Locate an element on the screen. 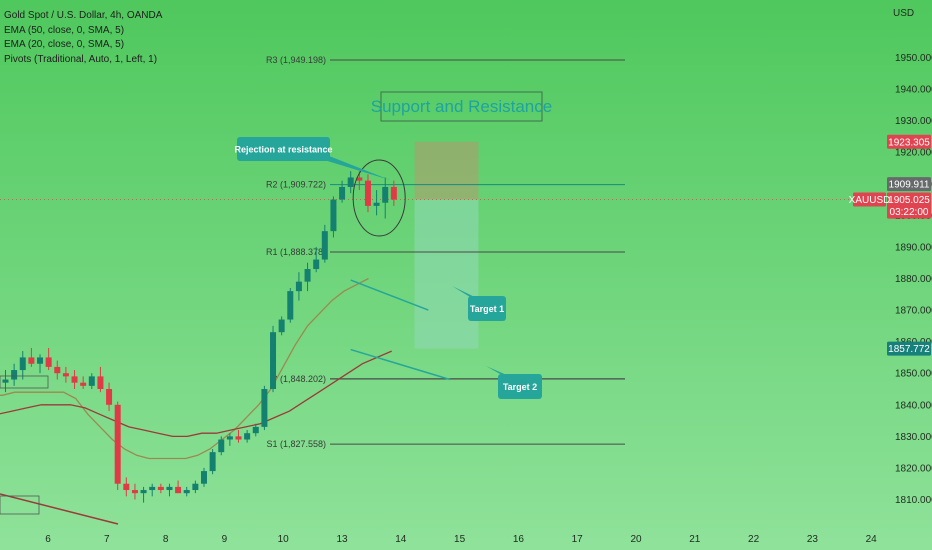  rejection-callout-label: Rejection at resistance is located at coordinates (283, 150).